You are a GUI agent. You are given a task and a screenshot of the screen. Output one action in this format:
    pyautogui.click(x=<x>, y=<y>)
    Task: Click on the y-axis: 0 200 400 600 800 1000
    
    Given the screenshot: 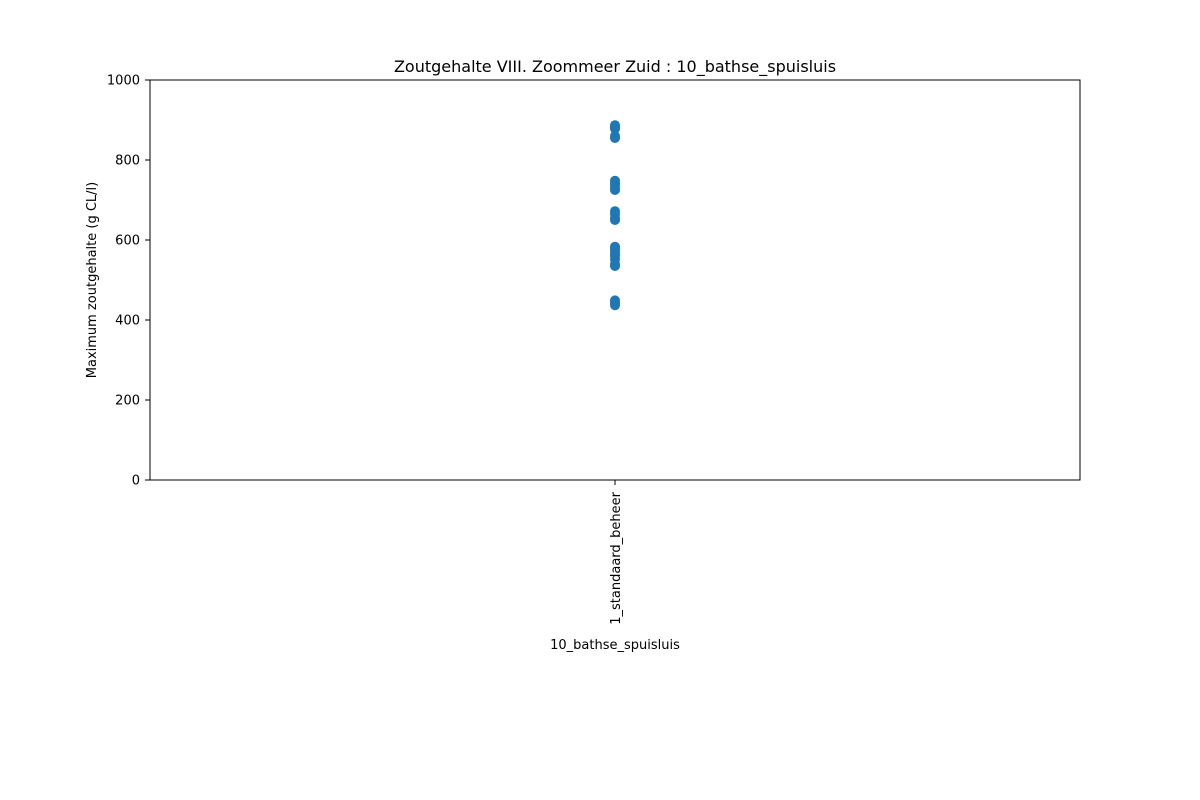 What is the action you would take?
    pyautogui.click(x=128, y=281)
    